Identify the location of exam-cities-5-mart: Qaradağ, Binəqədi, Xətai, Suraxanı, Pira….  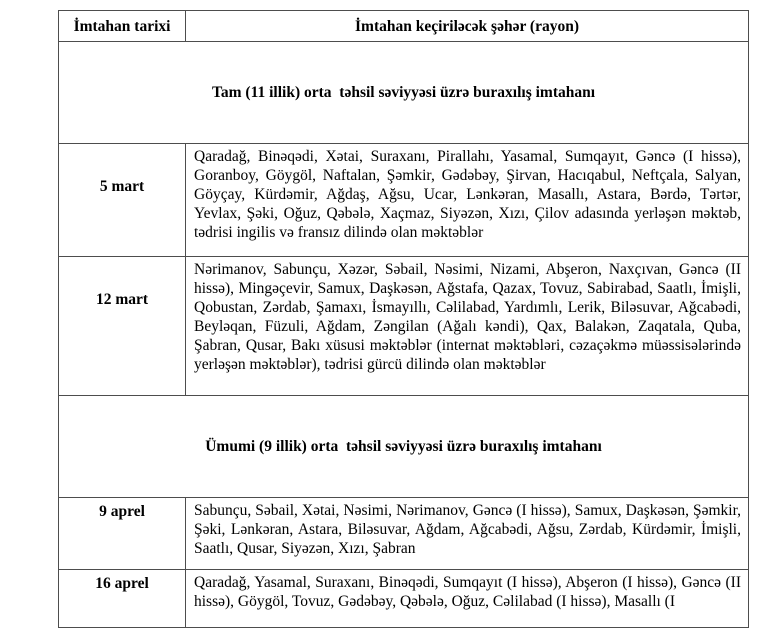
(467, 200).